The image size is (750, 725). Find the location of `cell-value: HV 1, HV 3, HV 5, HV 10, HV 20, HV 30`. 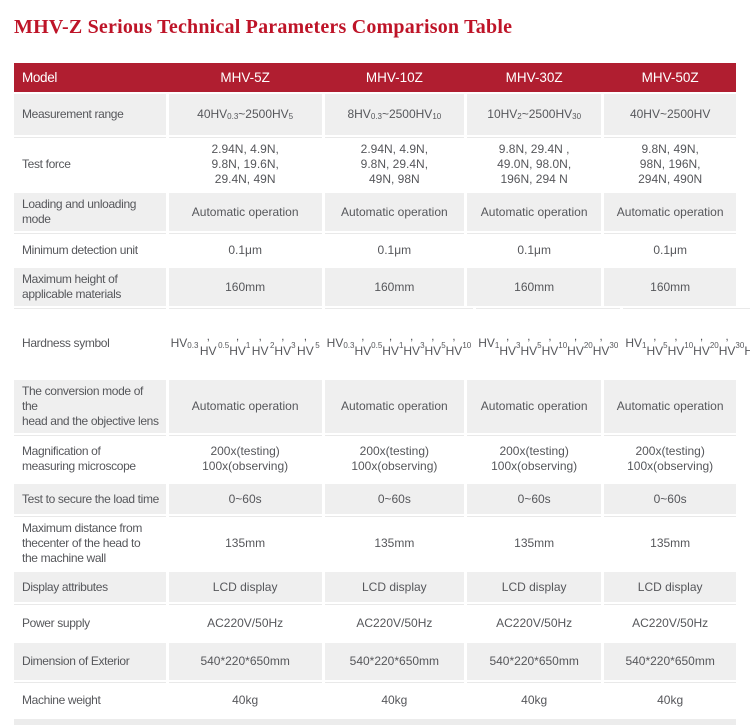

cell-value: HV 1, HV 3, HV 5, HV 10, HV 20, HV 30 is located at coordinates (548, 343).